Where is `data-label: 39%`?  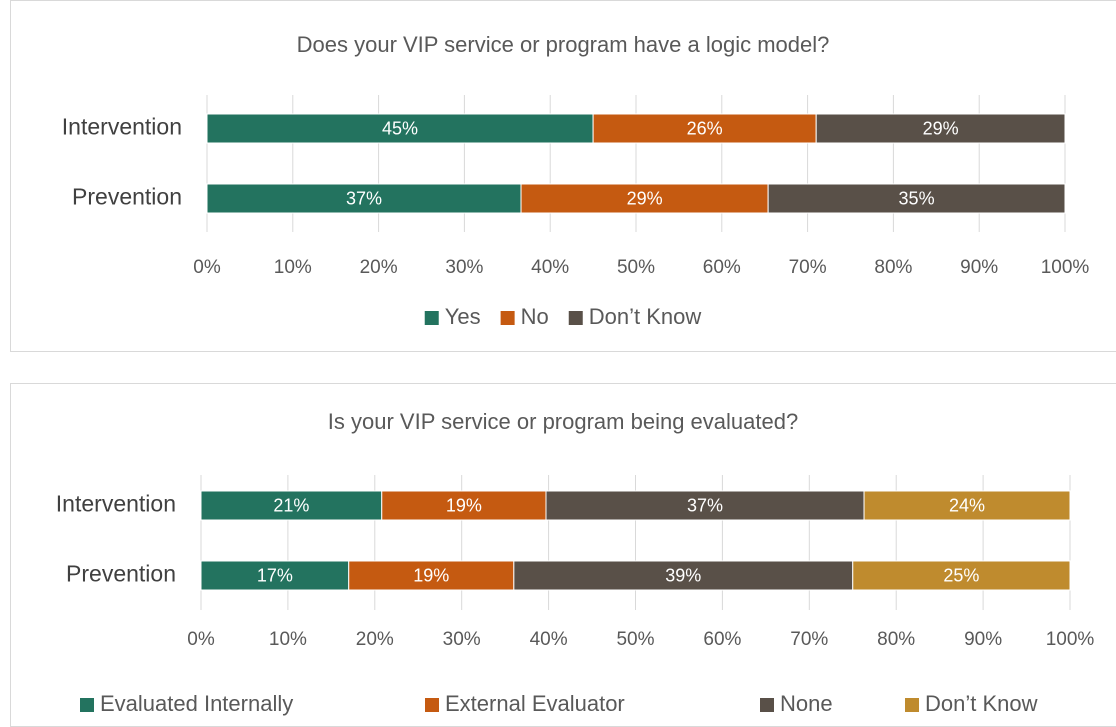
data-label: 39% is located at coordinates (683, 575).